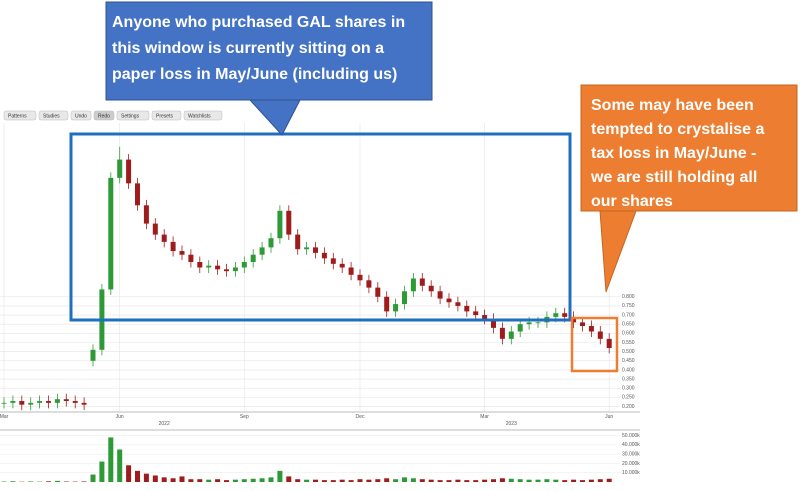  I want to click on toolbar-label: Redo, so click(104, 117).